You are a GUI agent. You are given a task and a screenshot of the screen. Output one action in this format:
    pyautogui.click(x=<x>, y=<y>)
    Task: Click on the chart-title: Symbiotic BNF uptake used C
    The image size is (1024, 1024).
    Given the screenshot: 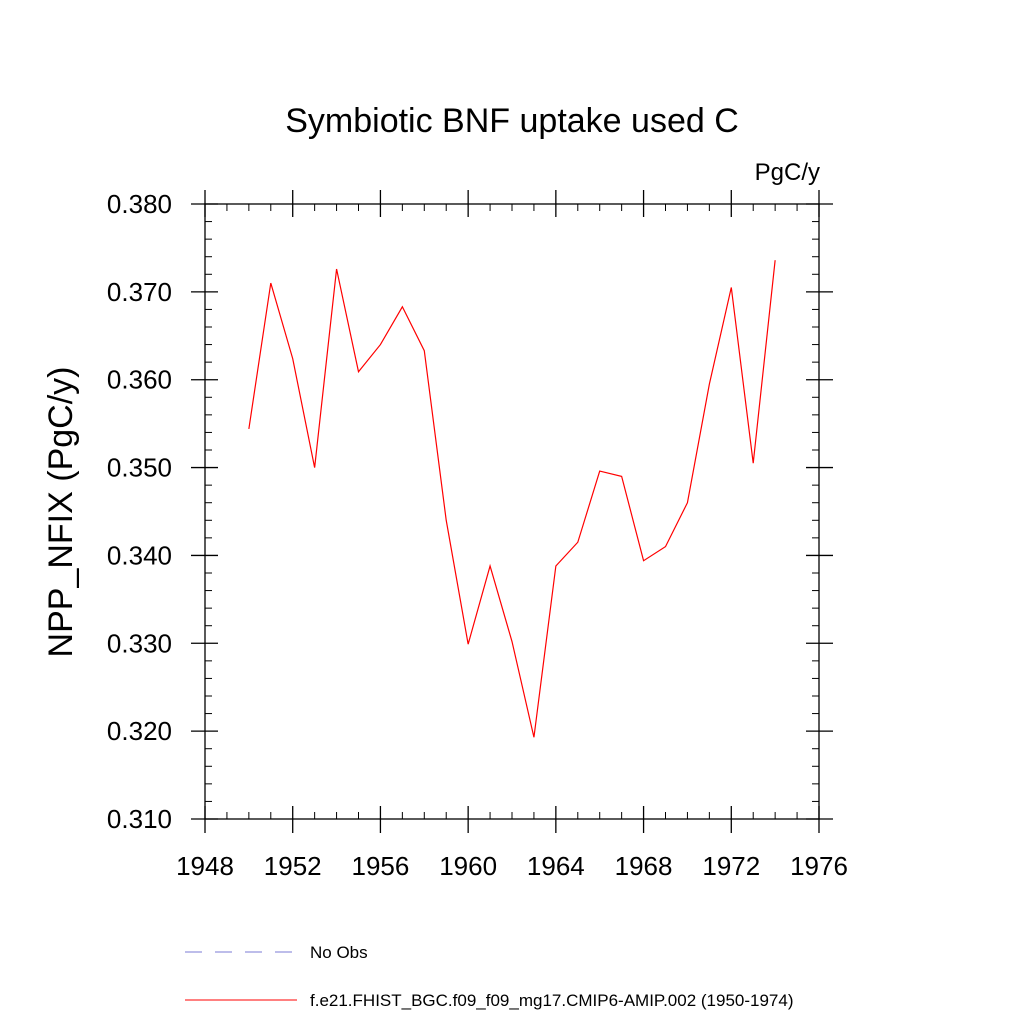 What is the action you would take?
    pyautogui.click(x=512, y=121)
    